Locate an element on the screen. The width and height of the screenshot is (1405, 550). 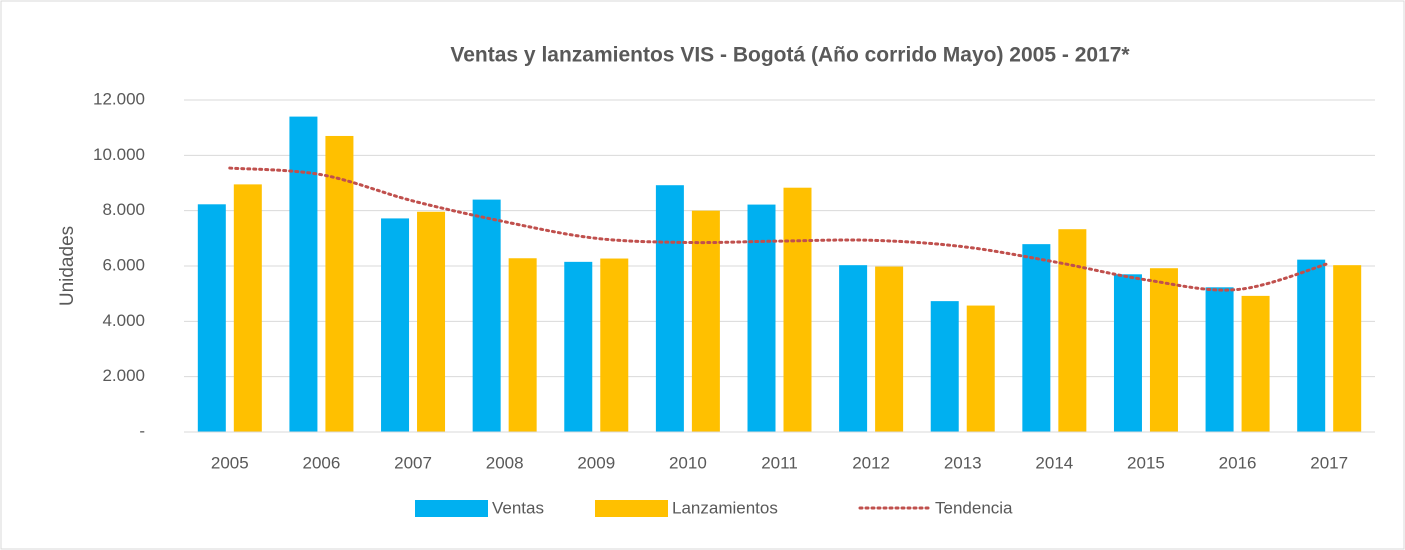
y-tick-label: 12.000 is located at coordinates (119, 98).